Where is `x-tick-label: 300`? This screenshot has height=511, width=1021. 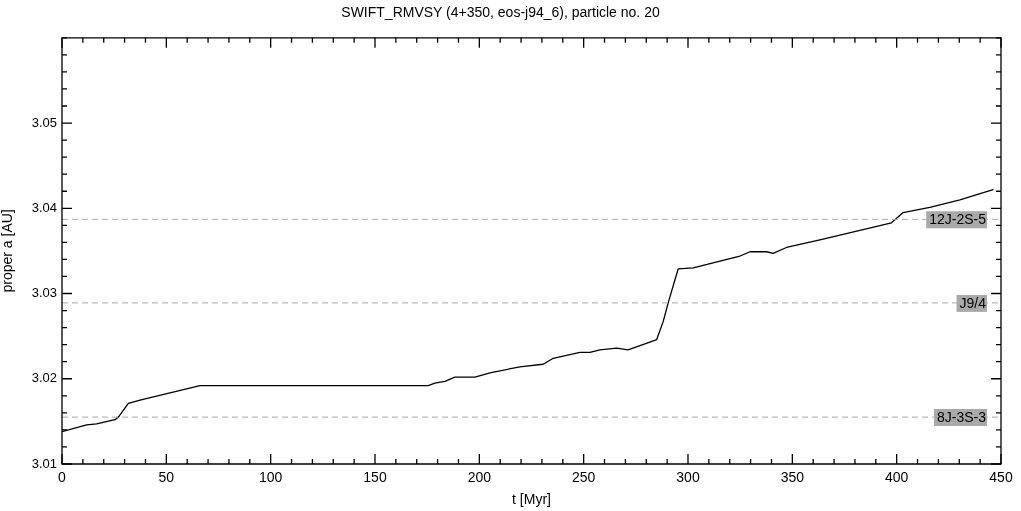 x-tick-label: 300 is located at coordinates (688, 477).